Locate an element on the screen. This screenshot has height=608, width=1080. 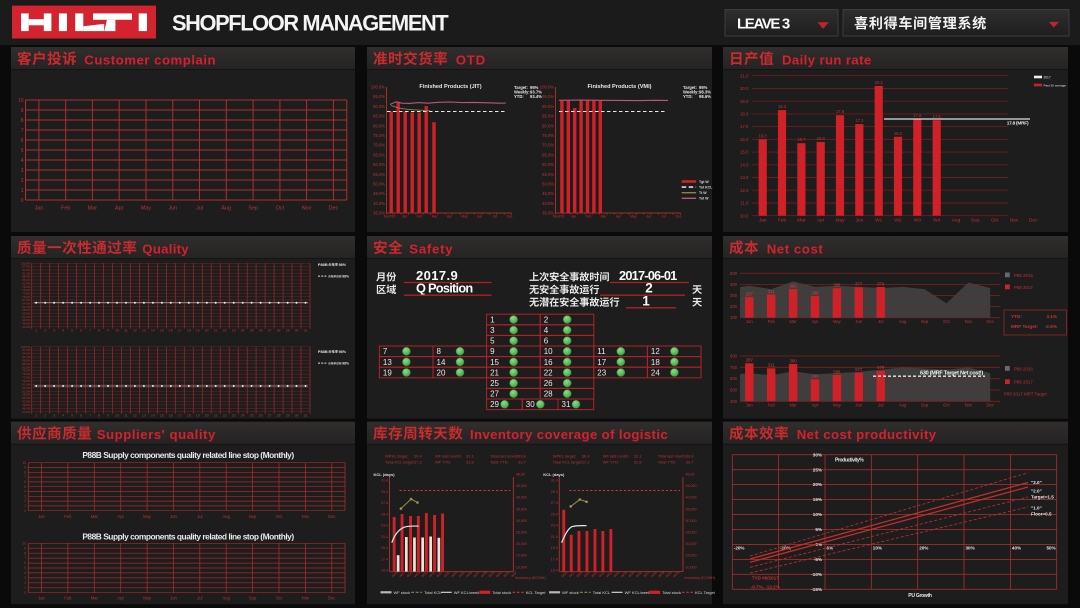
svg-text: 10% is located at coordinates (817, 514).